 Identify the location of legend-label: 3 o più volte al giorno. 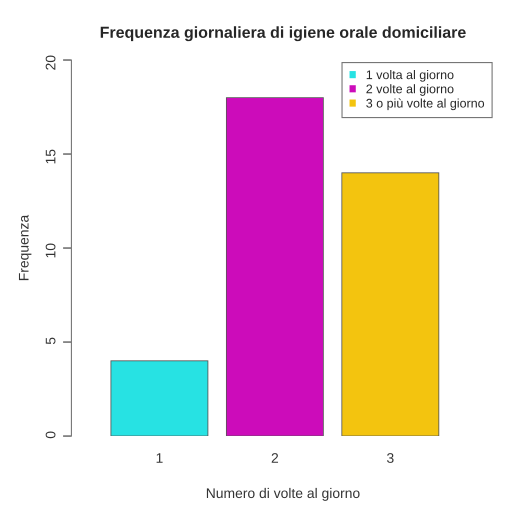
(425, 104).